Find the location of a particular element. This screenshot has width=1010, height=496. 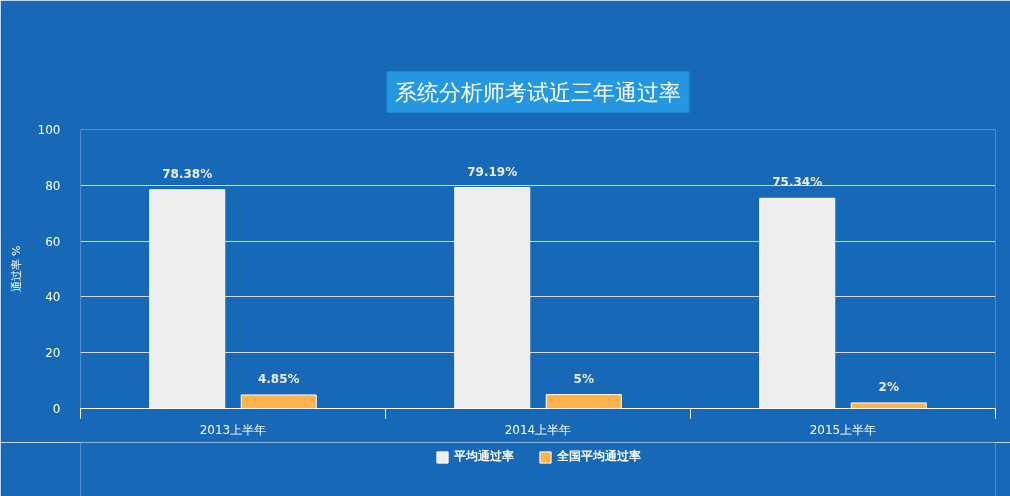

y-tick-label: 40 is located at coordinates (53, 297).